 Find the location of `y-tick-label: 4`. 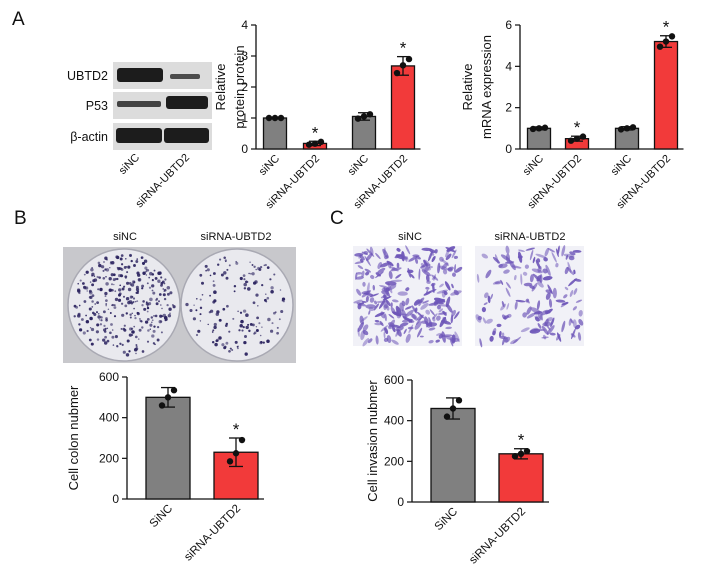

y-tick-label: 4 is located at coordinates (244, 25).